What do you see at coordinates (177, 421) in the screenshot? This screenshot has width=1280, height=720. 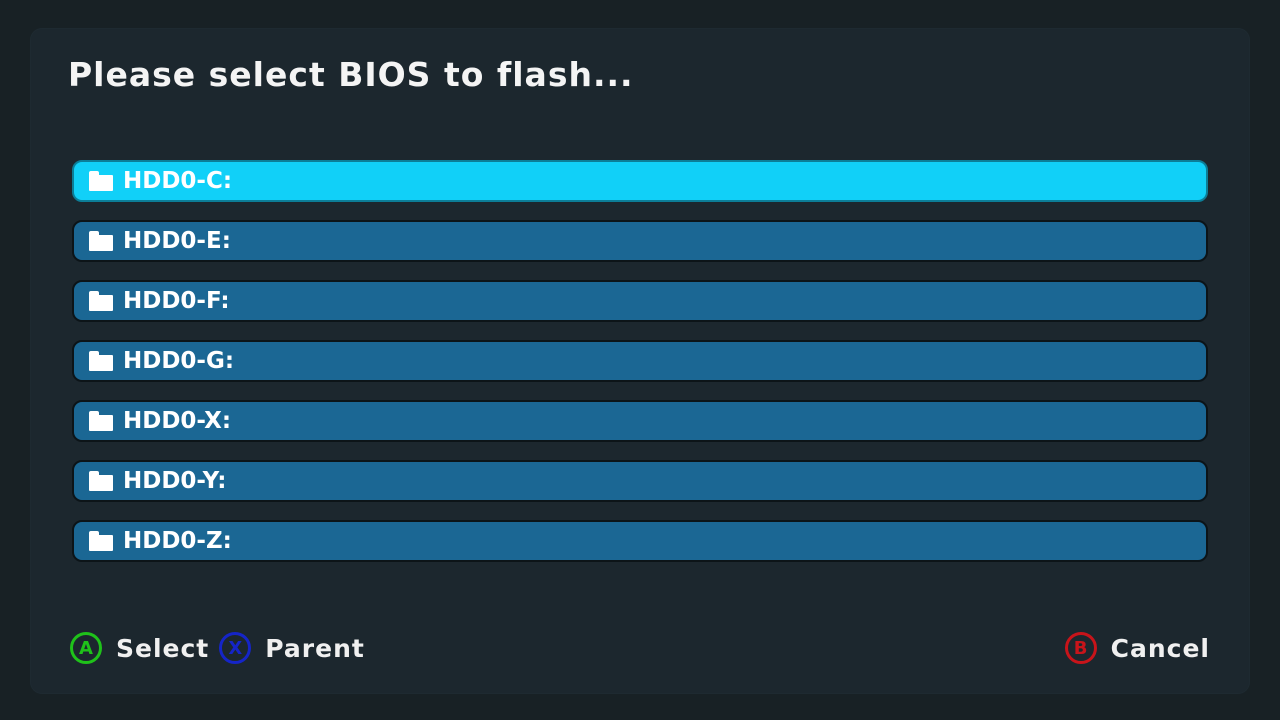 I see `list-item-label: HDD0-X:` at bounding box center [177, 421].